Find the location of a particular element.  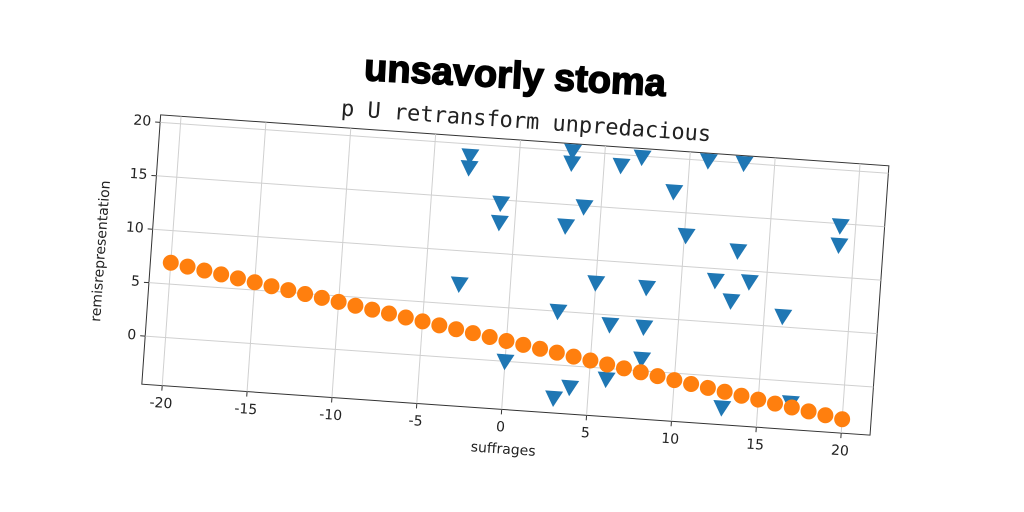

y-tick-label: 5 is located at coordinates (135, 281).